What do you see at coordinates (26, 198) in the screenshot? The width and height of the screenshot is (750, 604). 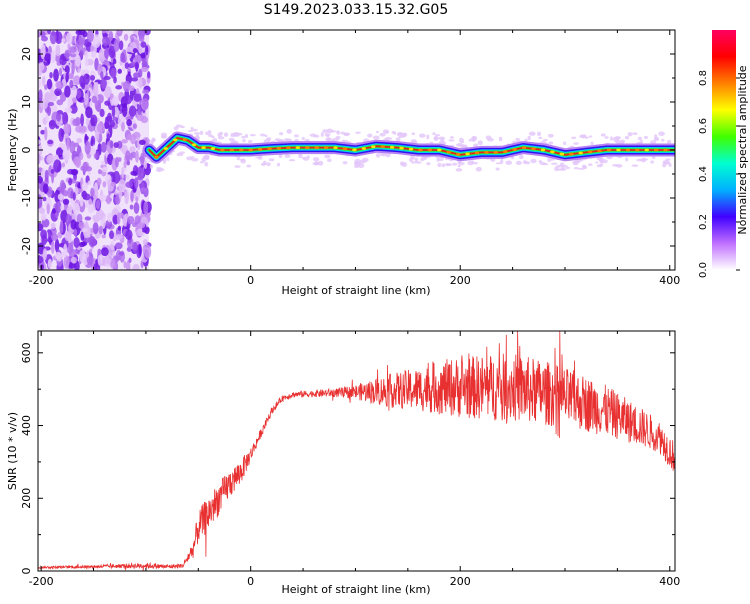 I see `y-tick-label: -10` at bounding box center [26, 198].